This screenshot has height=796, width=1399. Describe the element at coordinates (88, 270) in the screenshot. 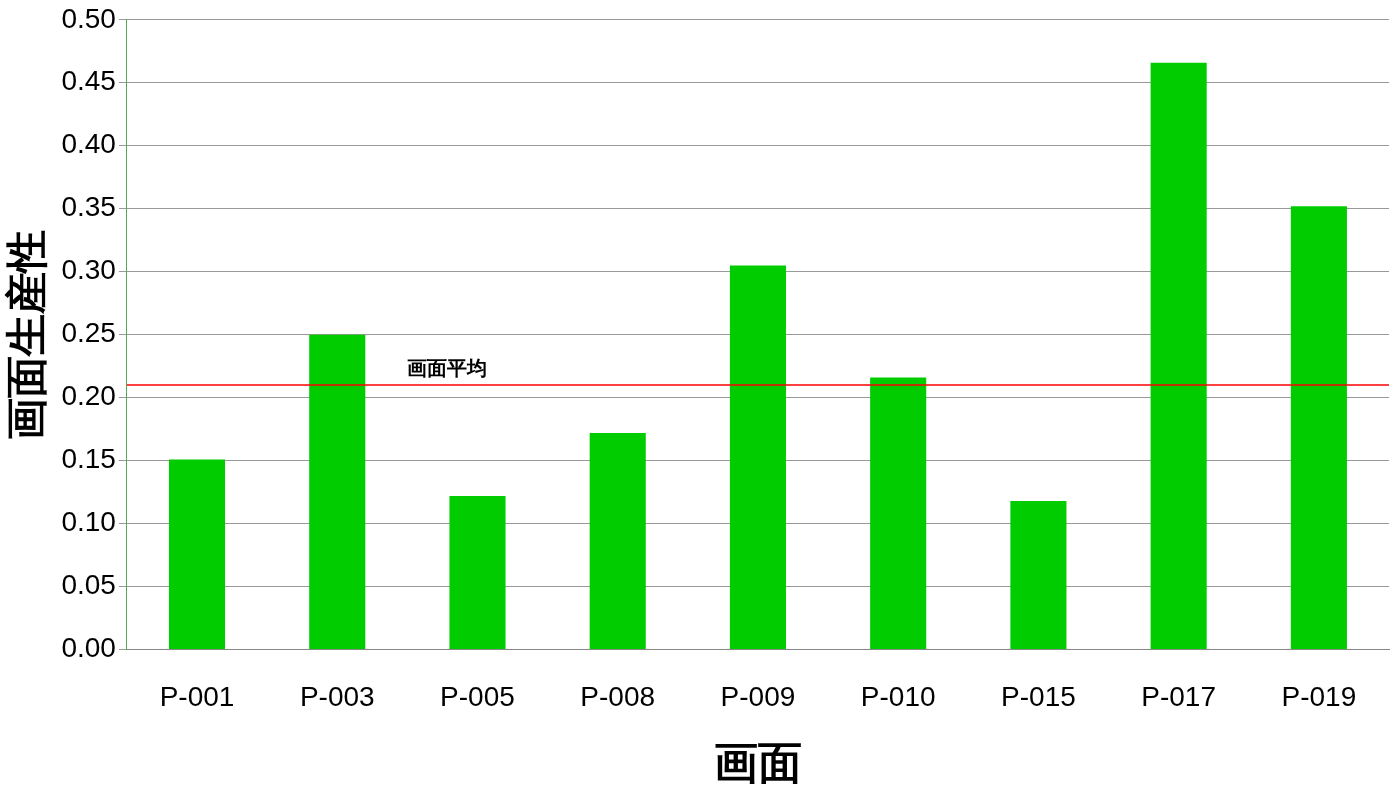

I see `y-tick-label: 0.30` at that location.